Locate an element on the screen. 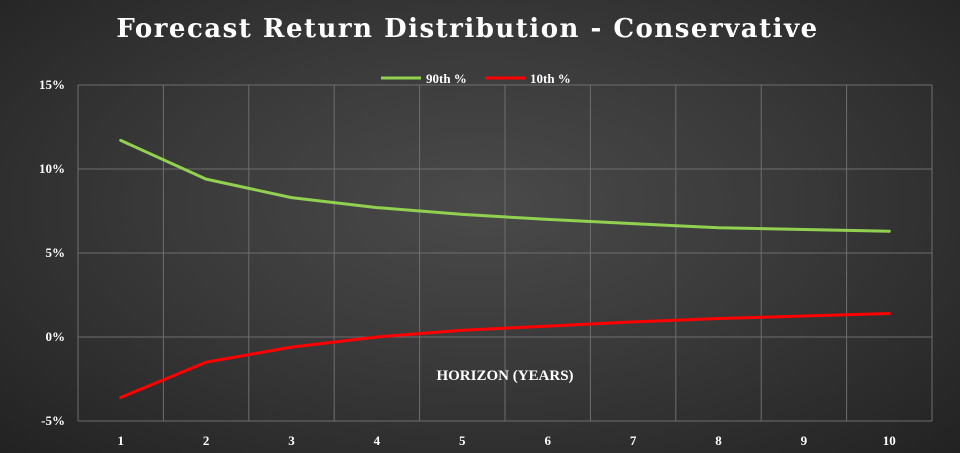  x-tick-label: 9 is located at coordinates (804, 440).